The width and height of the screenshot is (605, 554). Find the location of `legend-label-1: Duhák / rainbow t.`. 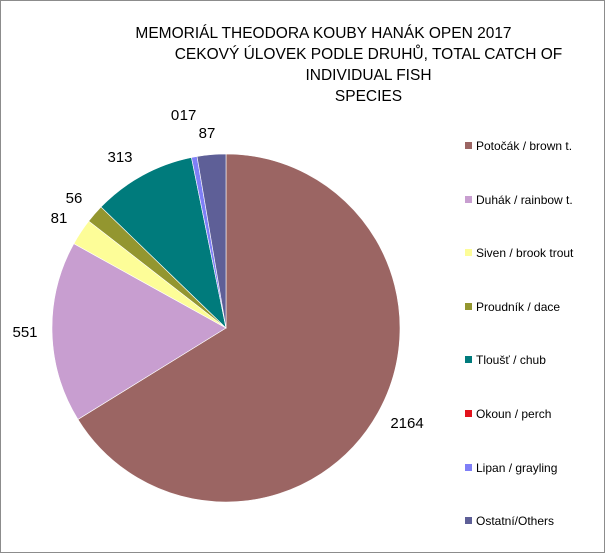

legend-label-1: Duhák / rainbow t. is located at coordinates (524, 199).